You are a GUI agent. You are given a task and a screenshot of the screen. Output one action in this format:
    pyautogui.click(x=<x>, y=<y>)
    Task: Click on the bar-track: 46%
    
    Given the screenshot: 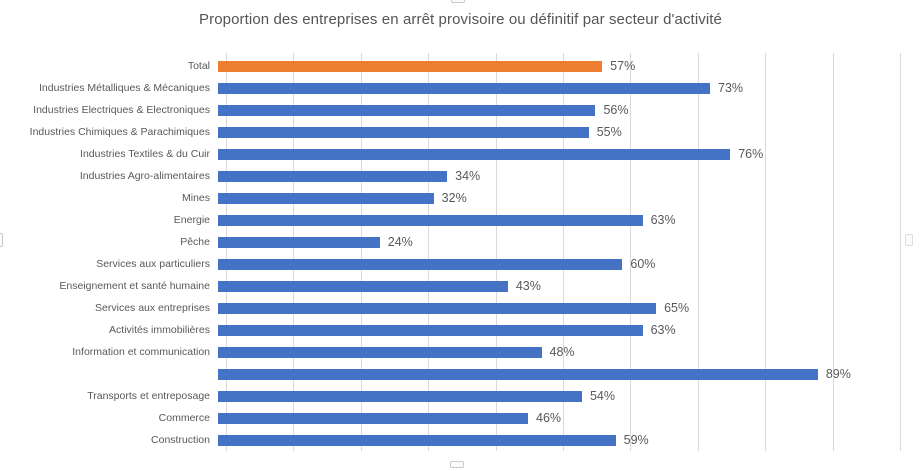 What is the action you would take?
    pyautogui.click(x=569, y=418)
    